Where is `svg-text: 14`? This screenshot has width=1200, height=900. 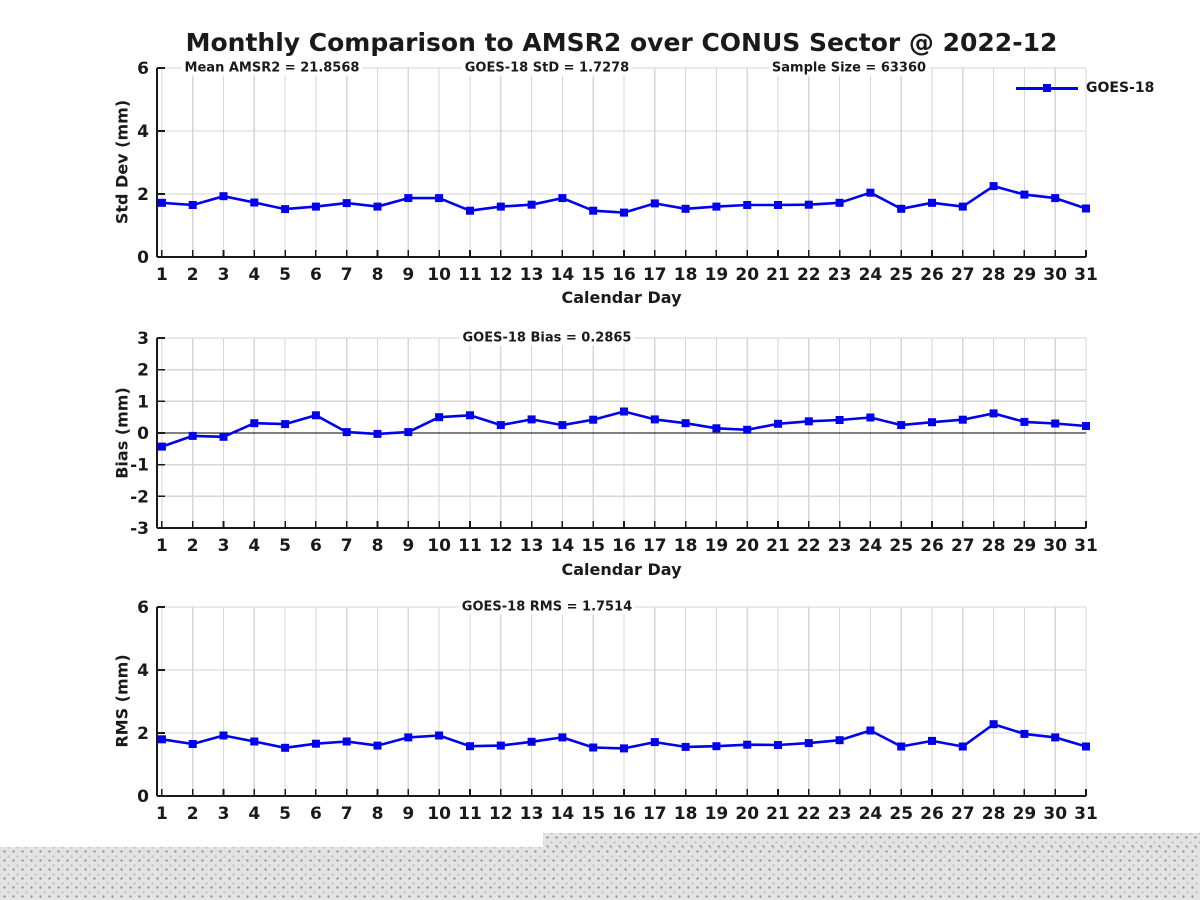
svg-text: 14 is located at coordinates (563, 275).